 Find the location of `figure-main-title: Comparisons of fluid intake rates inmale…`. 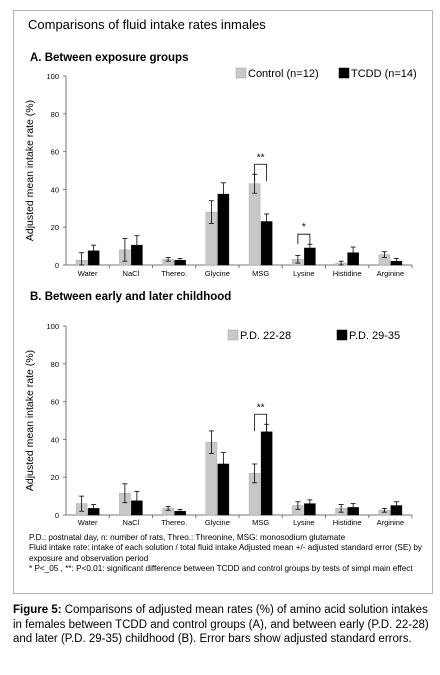

figure-main-title: Comparisons of fluid intake rates inmale… is located at coordinates (147, 24).